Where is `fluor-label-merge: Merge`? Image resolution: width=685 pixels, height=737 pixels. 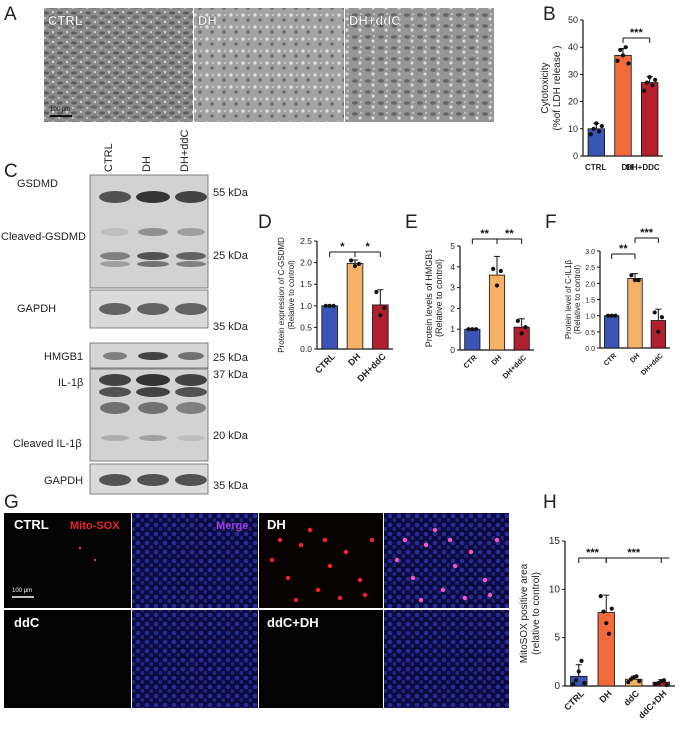 fluor-label-merge: Merge is located at coordinates (232, 526).